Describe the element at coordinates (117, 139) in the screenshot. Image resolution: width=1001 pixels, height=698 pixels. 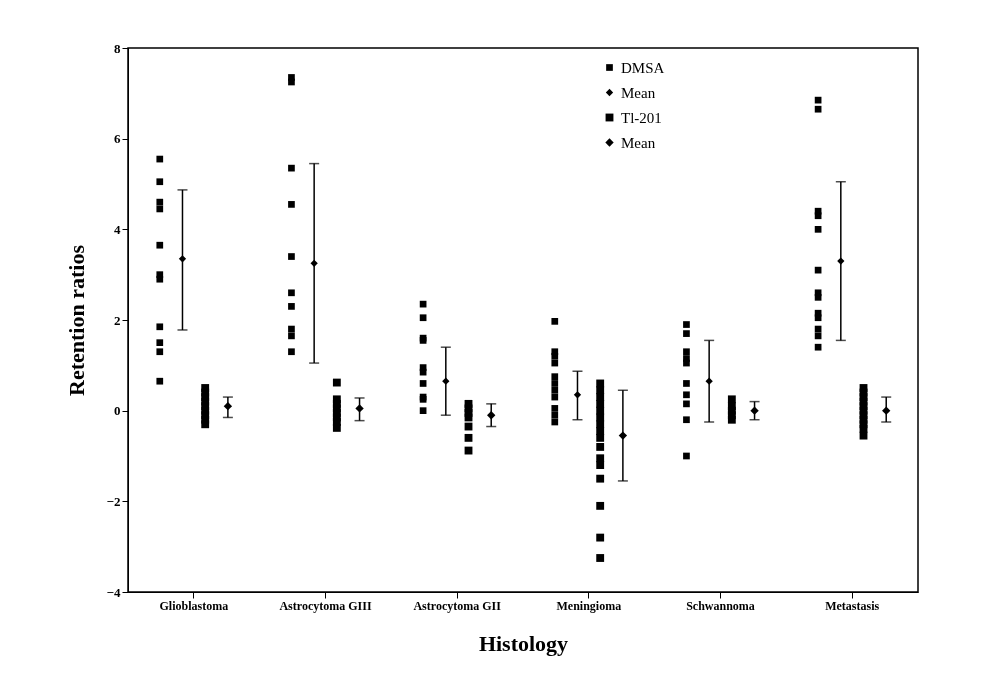
I see `y-tick-label: 6` at that location.